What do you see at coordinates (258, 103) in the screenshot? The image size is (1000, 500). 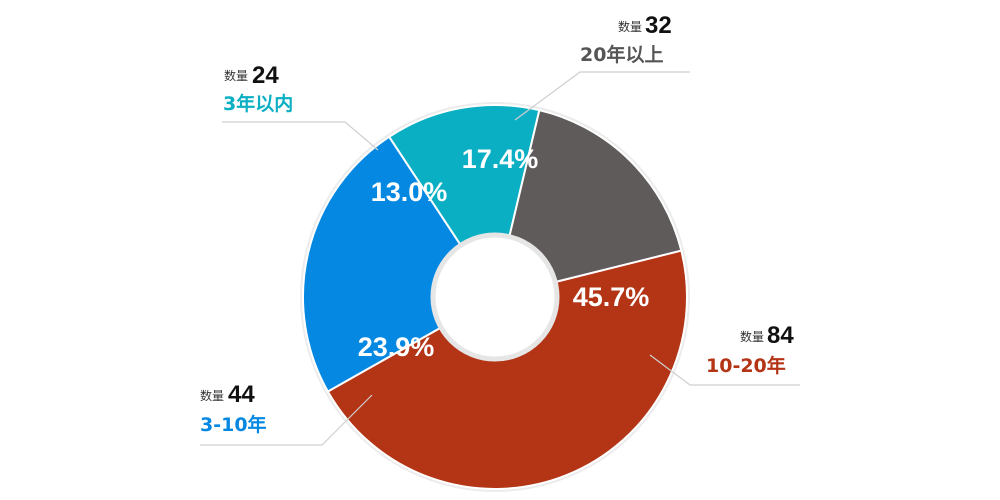 I see `category-label: 3年以内` at bounding box center [258, 103].